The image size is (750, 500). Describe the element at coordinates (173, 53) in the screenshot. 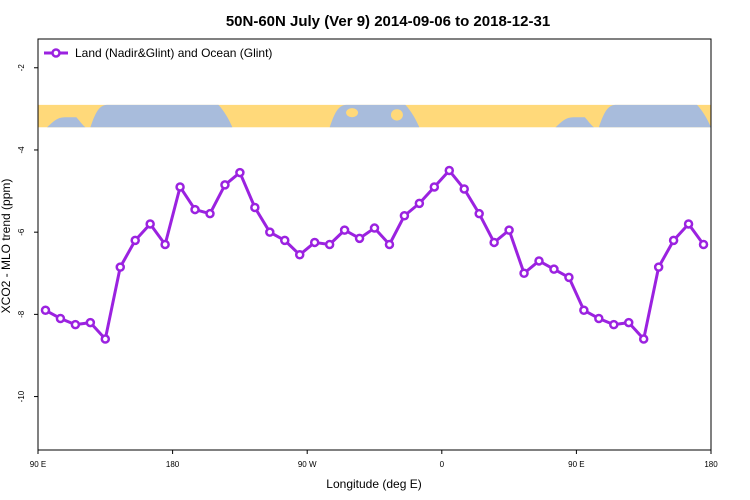

I see `legend-label: Land (Nadir&Glint) and Ocean (Glint)` at that location.